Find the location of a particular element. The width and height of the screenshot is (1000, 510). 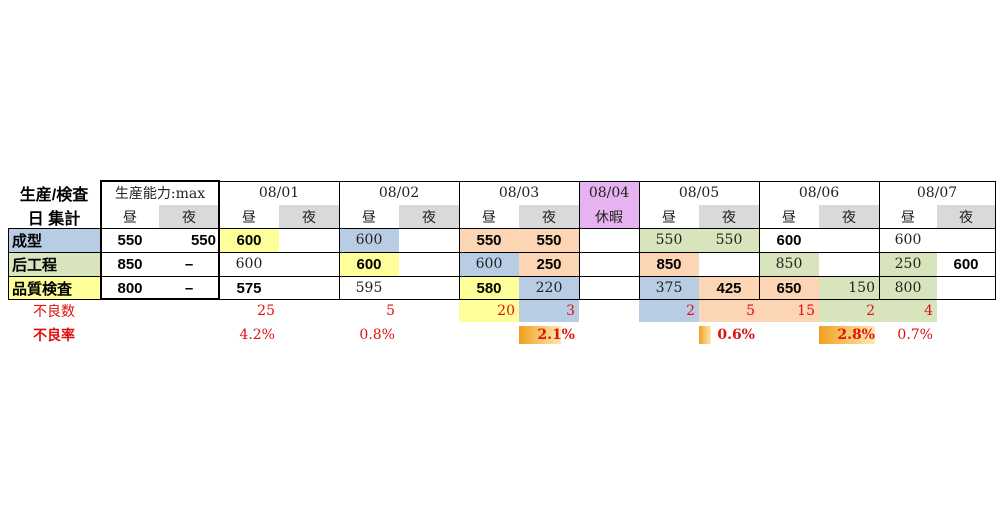

row-label-molding: 成型 is located at coordinates (54, 240).